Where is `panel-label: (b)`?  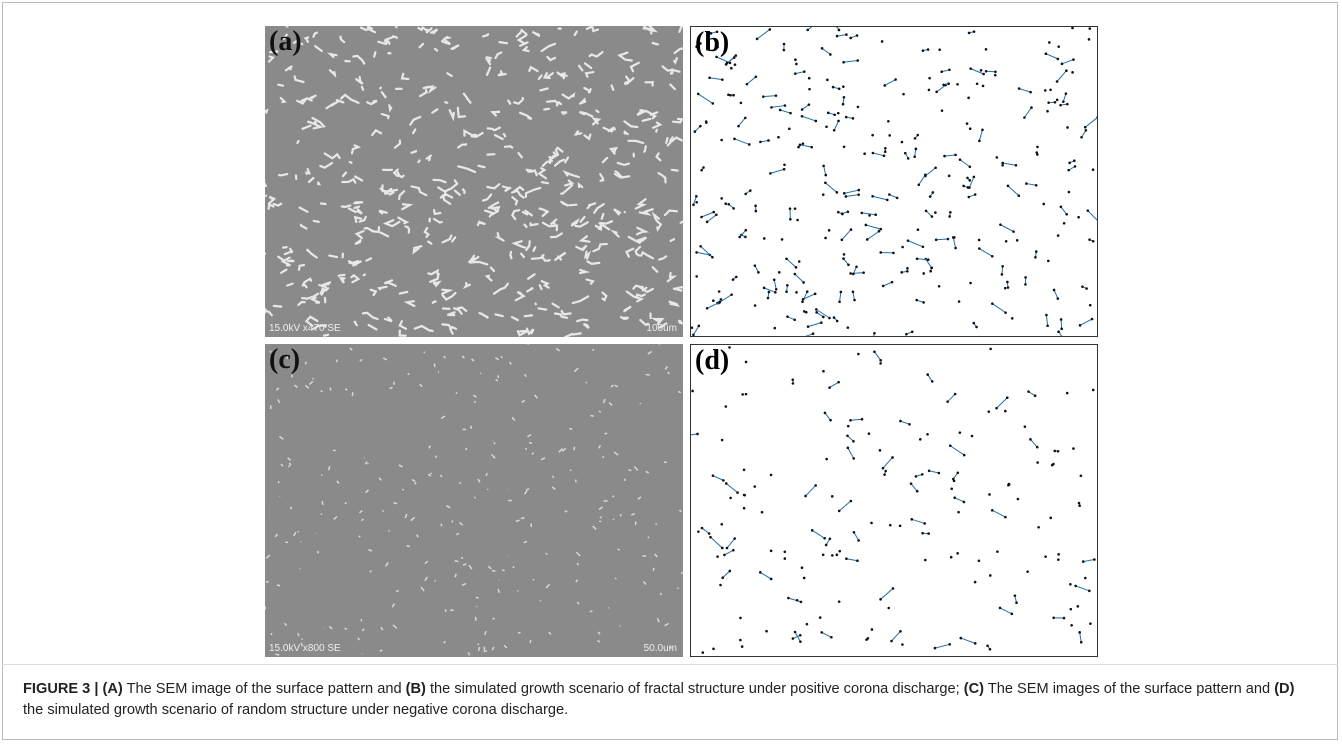 panel-label: (b) is located at coordinates (712, 42).